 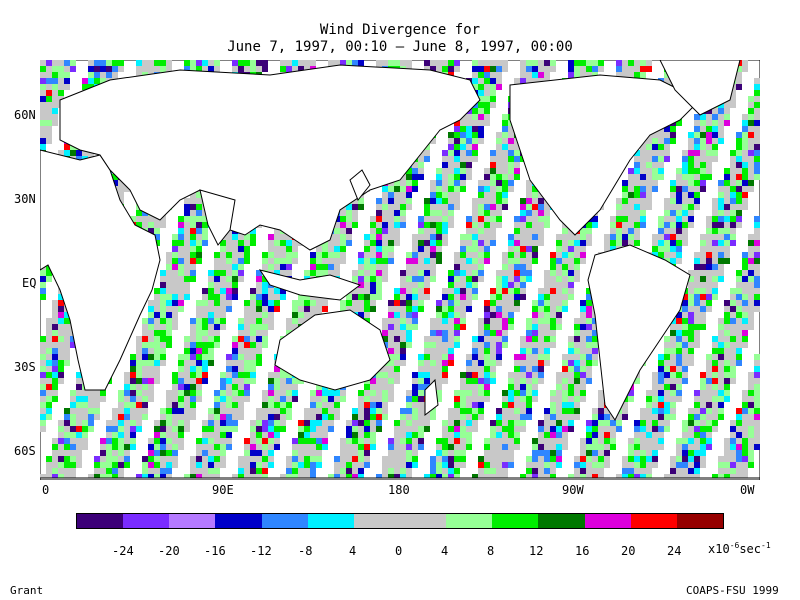 What do you see at coordinates (400, 478) in the screenshot?
I see `antarctica-edge` at bounding box center [400, 478].